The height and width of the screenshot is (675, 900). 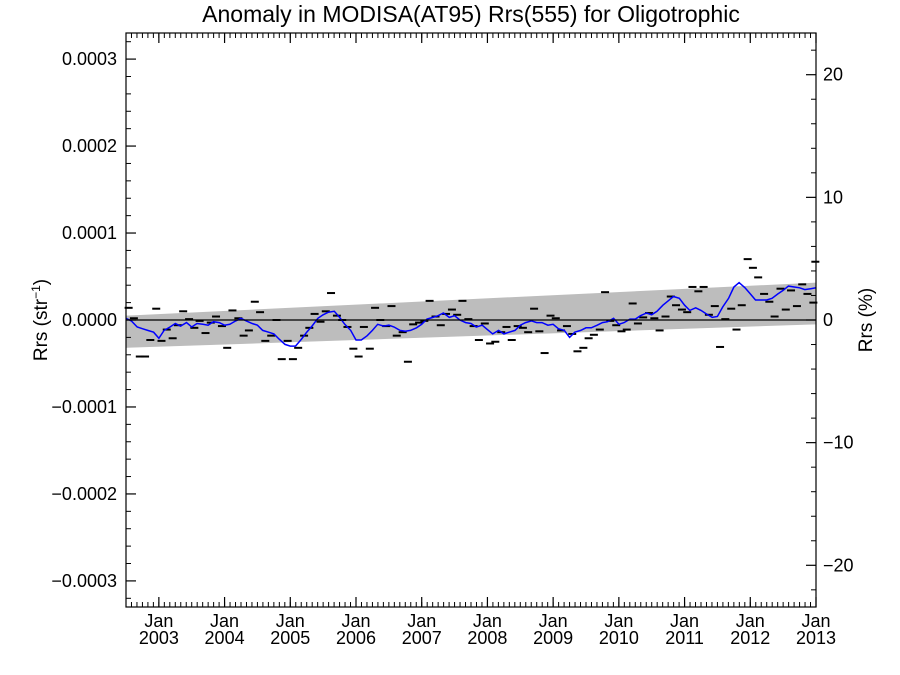 What do you see at coordinates (833, 197) in the screenshot?
I see `y-right-tick-label: 10` at bounding box center [833, 197].